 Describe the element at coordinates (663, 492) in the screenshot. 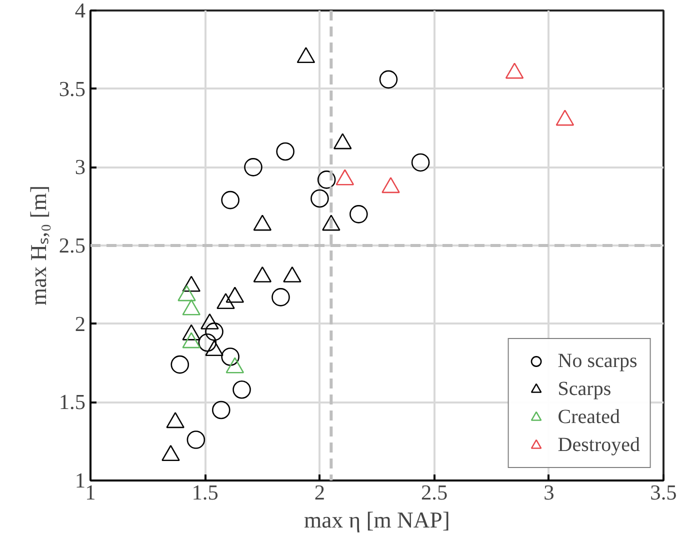

I see `x-tick-label: 3.5` at that location.